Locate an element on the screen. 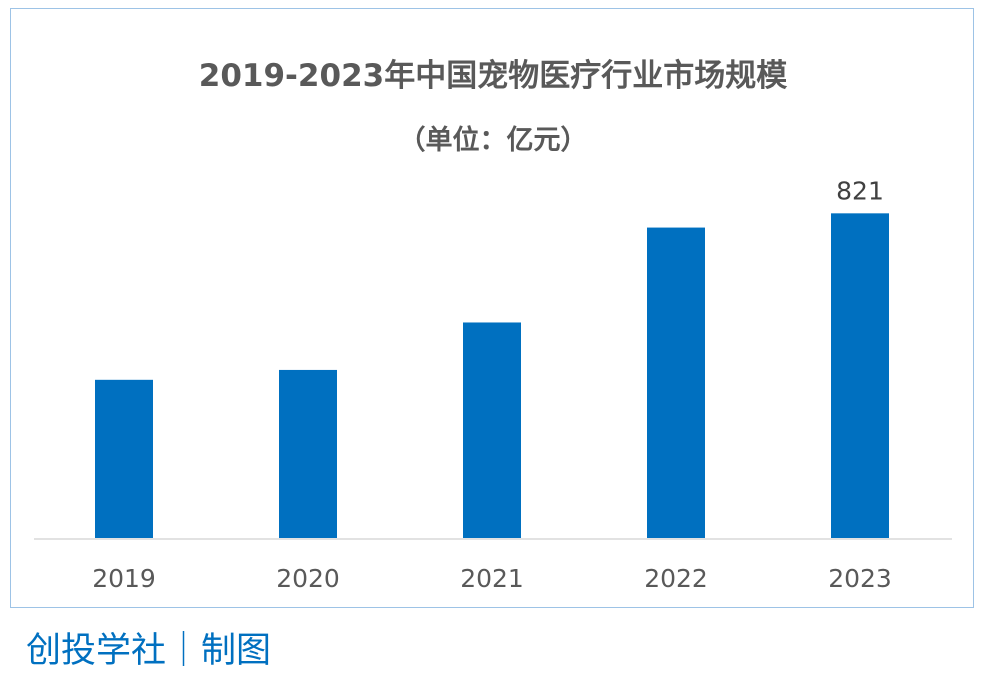 Image resolution: width=986 pixels, height=684 pixels. bar-2020 is located at coordinates (308, 453).